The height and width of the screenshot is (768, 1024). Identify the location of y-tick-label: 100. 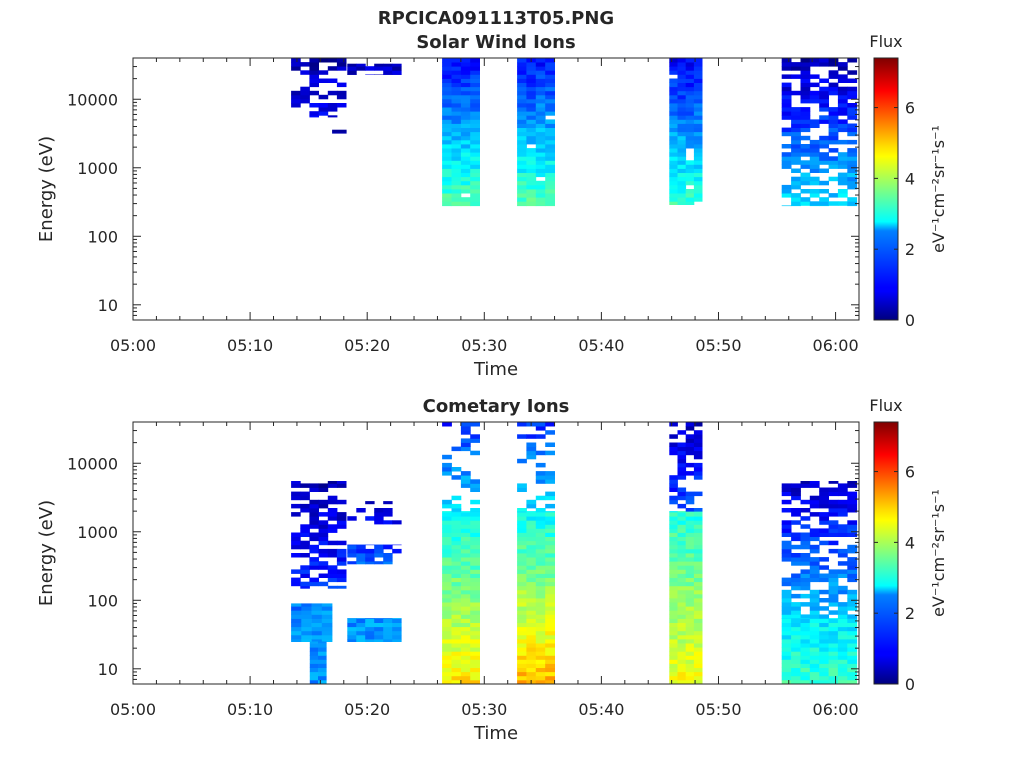
(102, 236).